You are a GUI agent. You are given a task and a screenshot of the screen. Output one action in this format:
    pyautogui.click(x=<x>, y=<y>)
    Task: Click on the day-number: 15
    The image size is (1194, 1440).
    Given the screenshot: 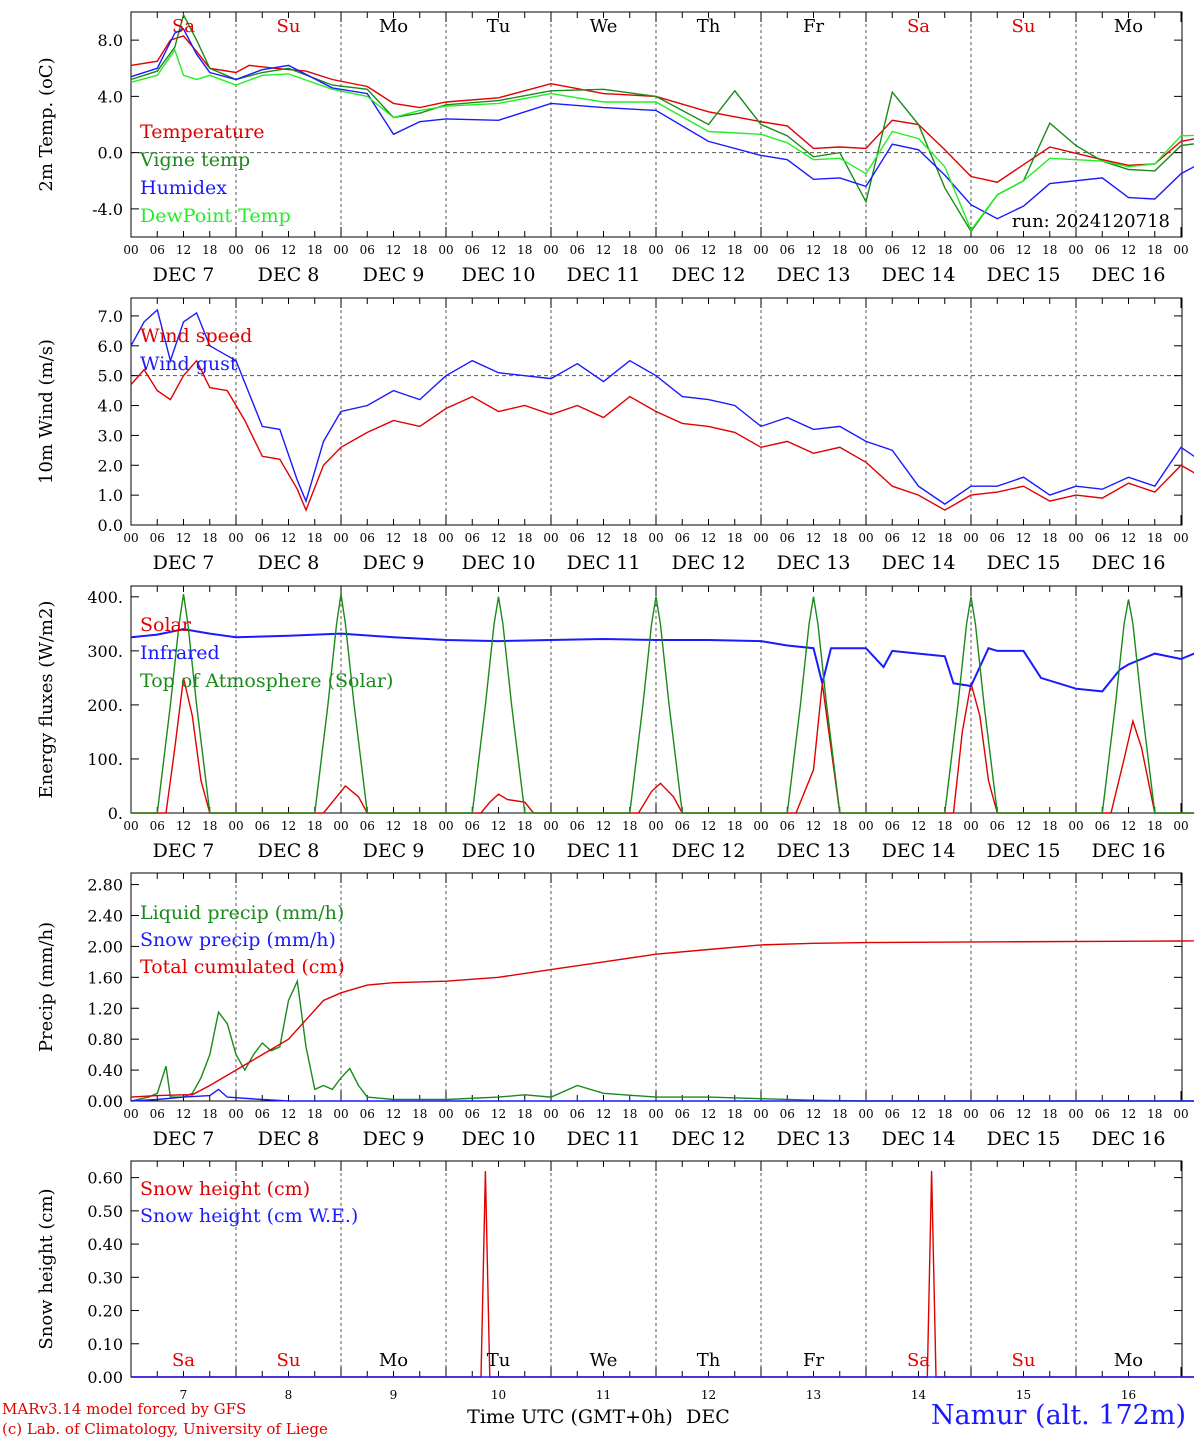 What is the action you would take?
    pyautogui.click(x=1023, y=1395)
    